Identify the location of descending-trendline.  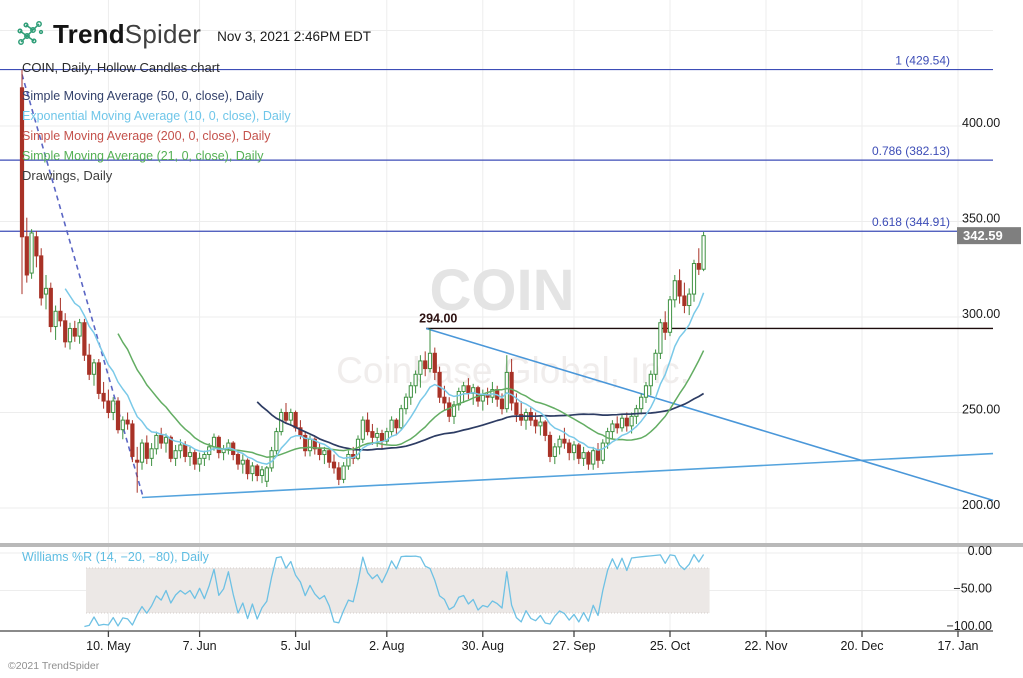
(709, 414).